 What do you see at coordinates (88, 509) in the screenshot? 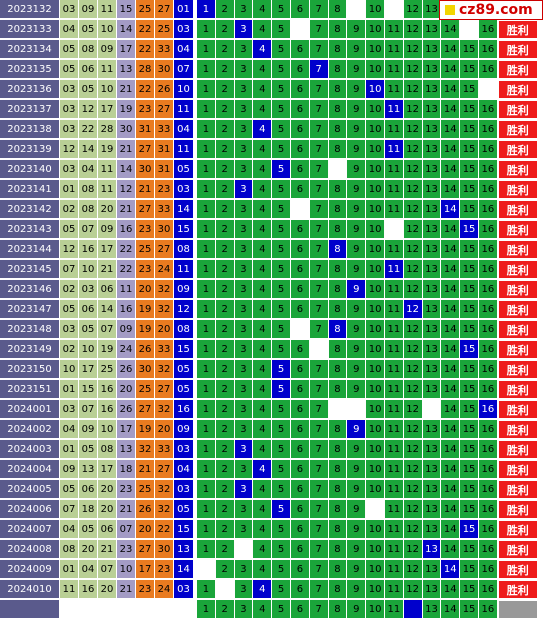
I see `draw-number-cell: 18` at bounding box center [88, 509].